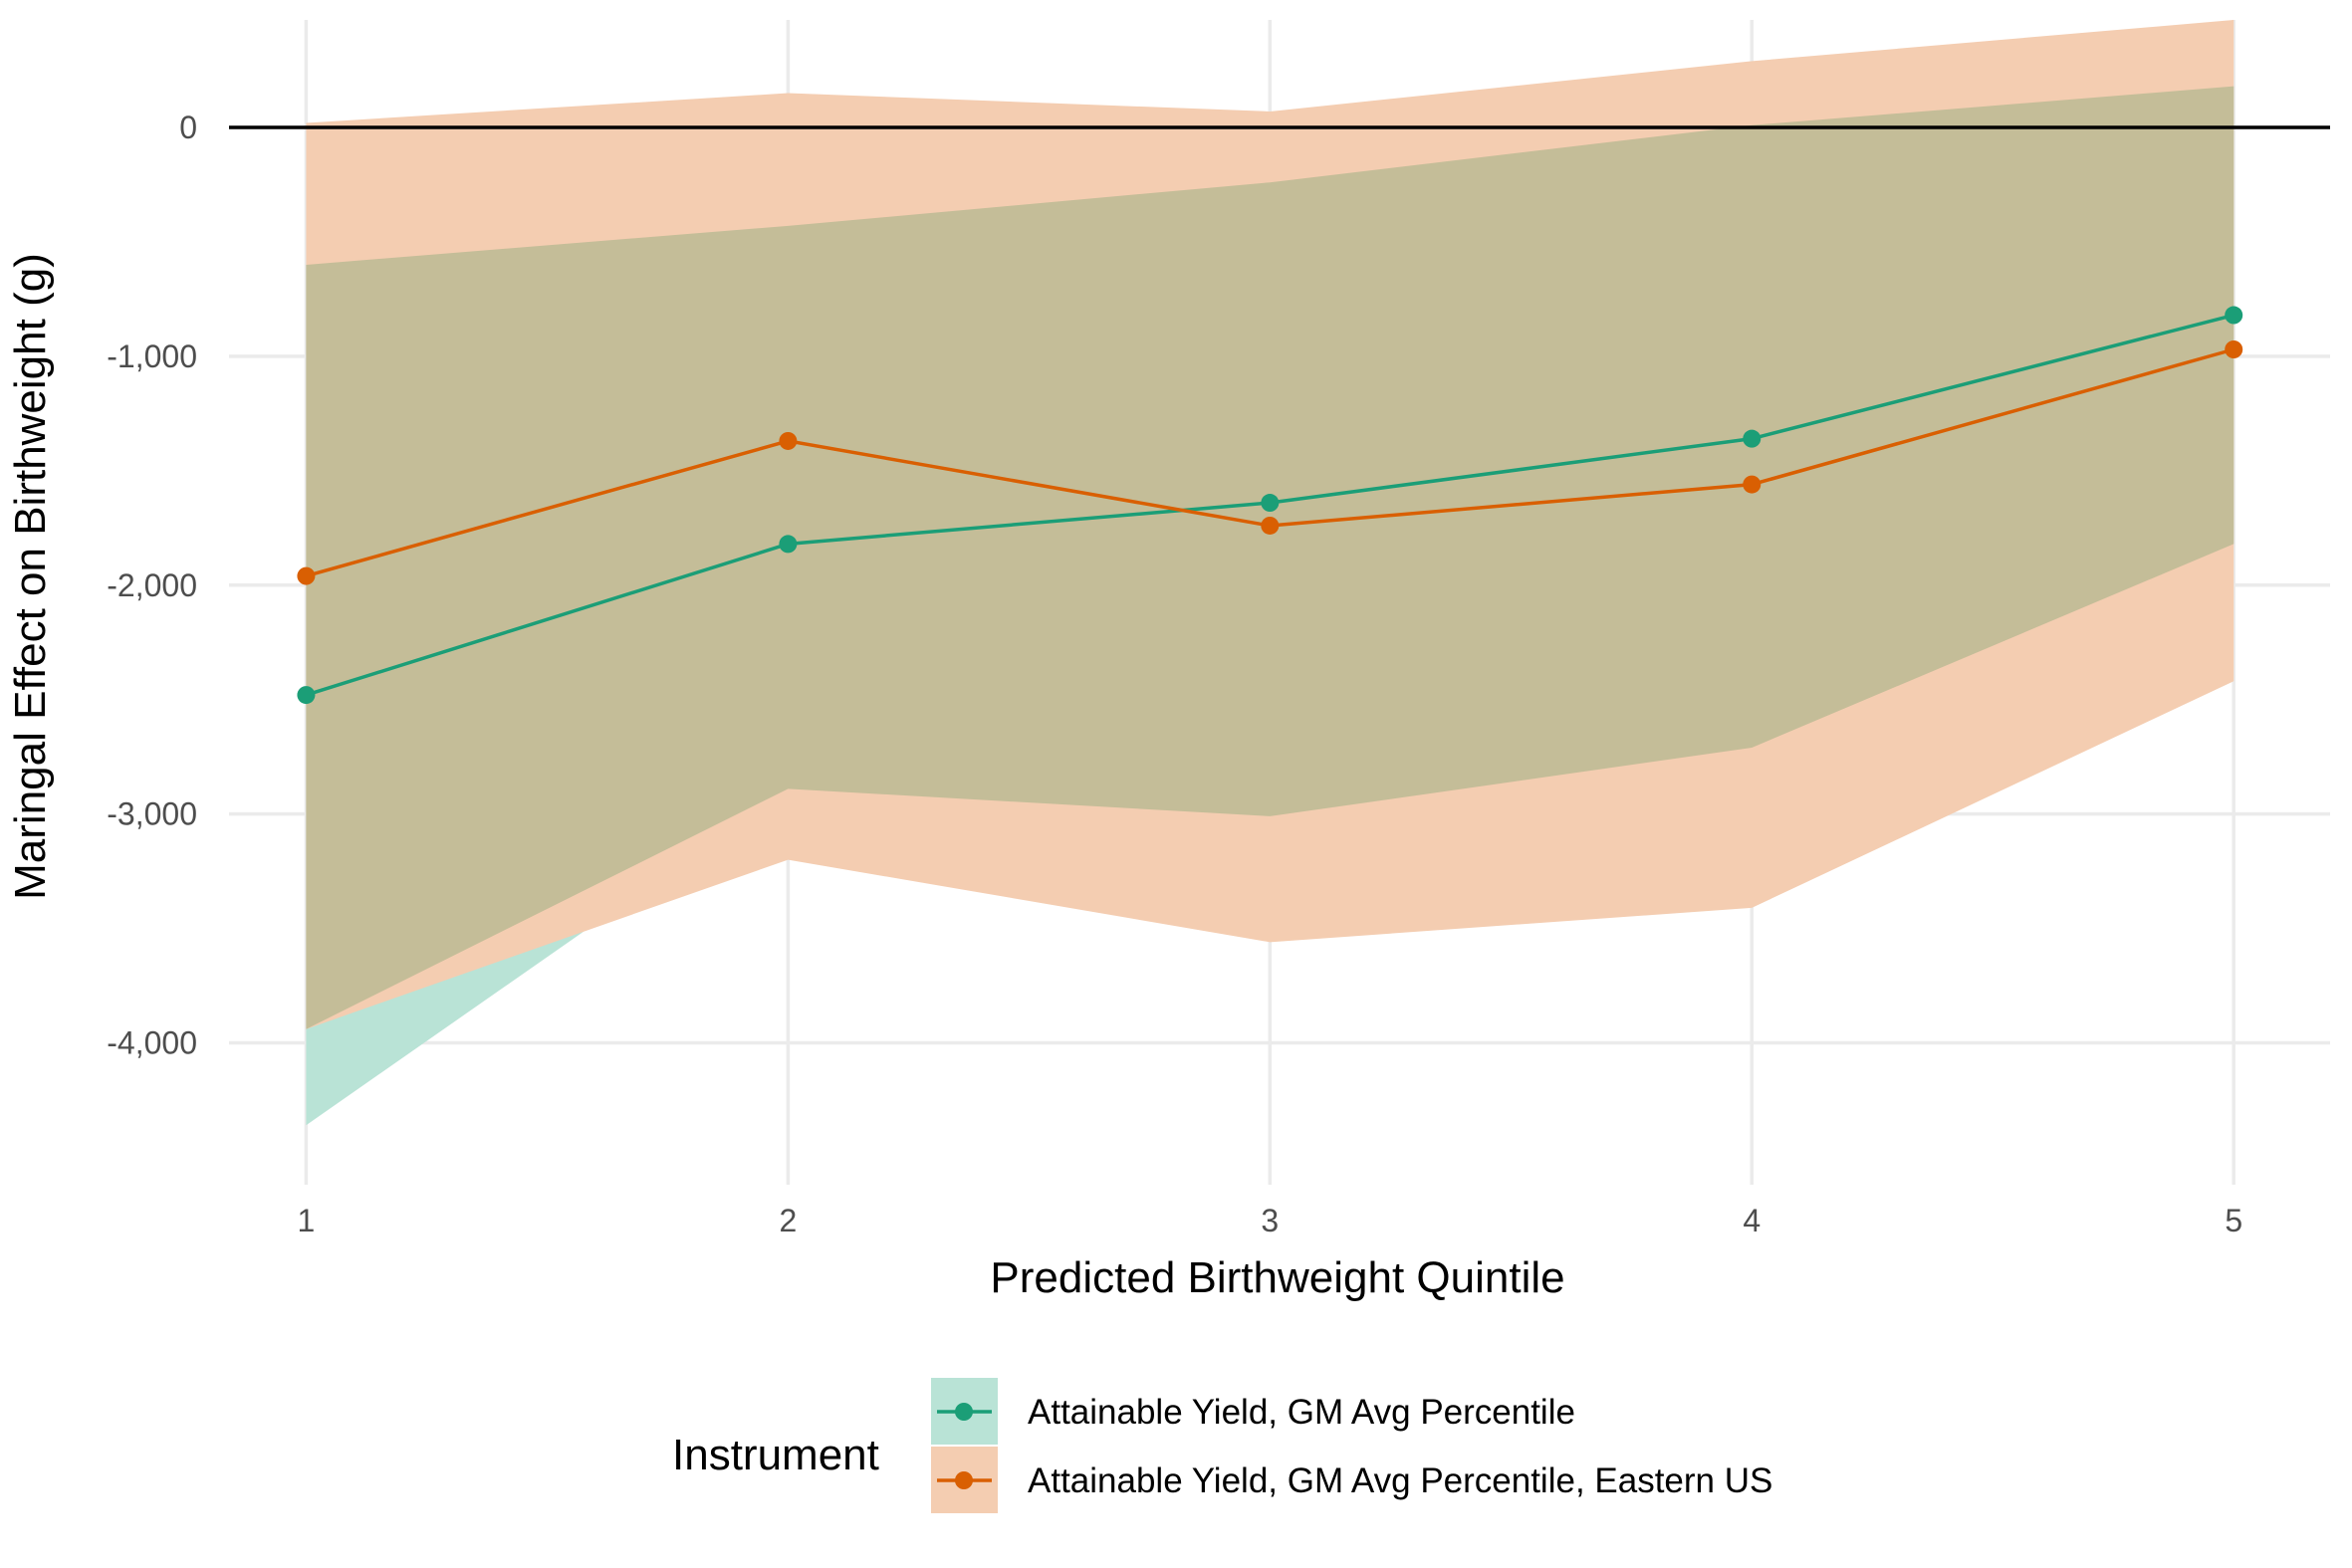 The width and height of the screenshot is (2352, 1568). I want to click on y-axis-title: Maringal Effect on Birthweight (g), so click(30, 576).